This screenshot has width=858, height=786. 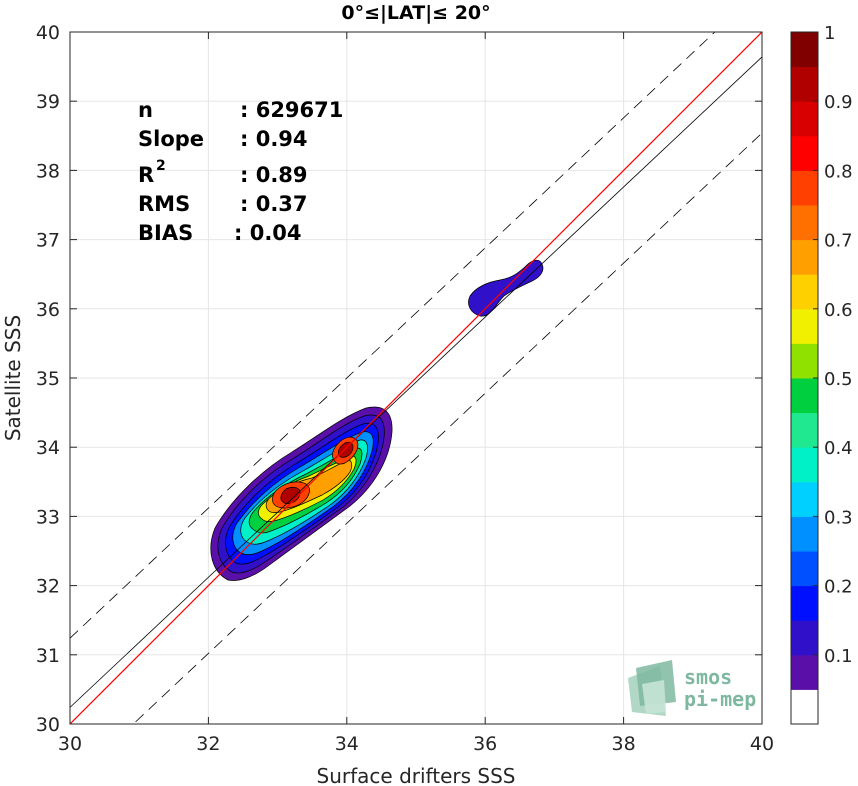 I want to click on stat-label-bias: BIAS, so click(x=165, y=233).